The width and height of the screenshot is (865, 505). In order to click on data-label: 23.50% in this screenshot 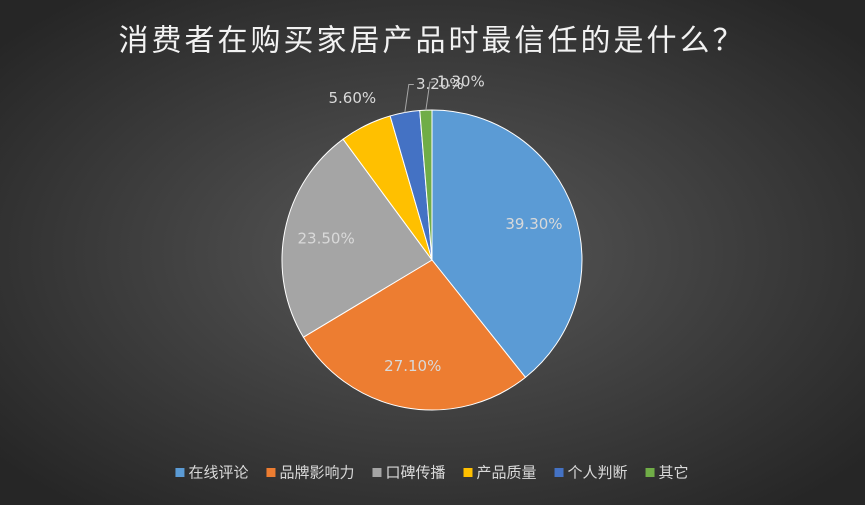, I will do `click(326, 238)`.